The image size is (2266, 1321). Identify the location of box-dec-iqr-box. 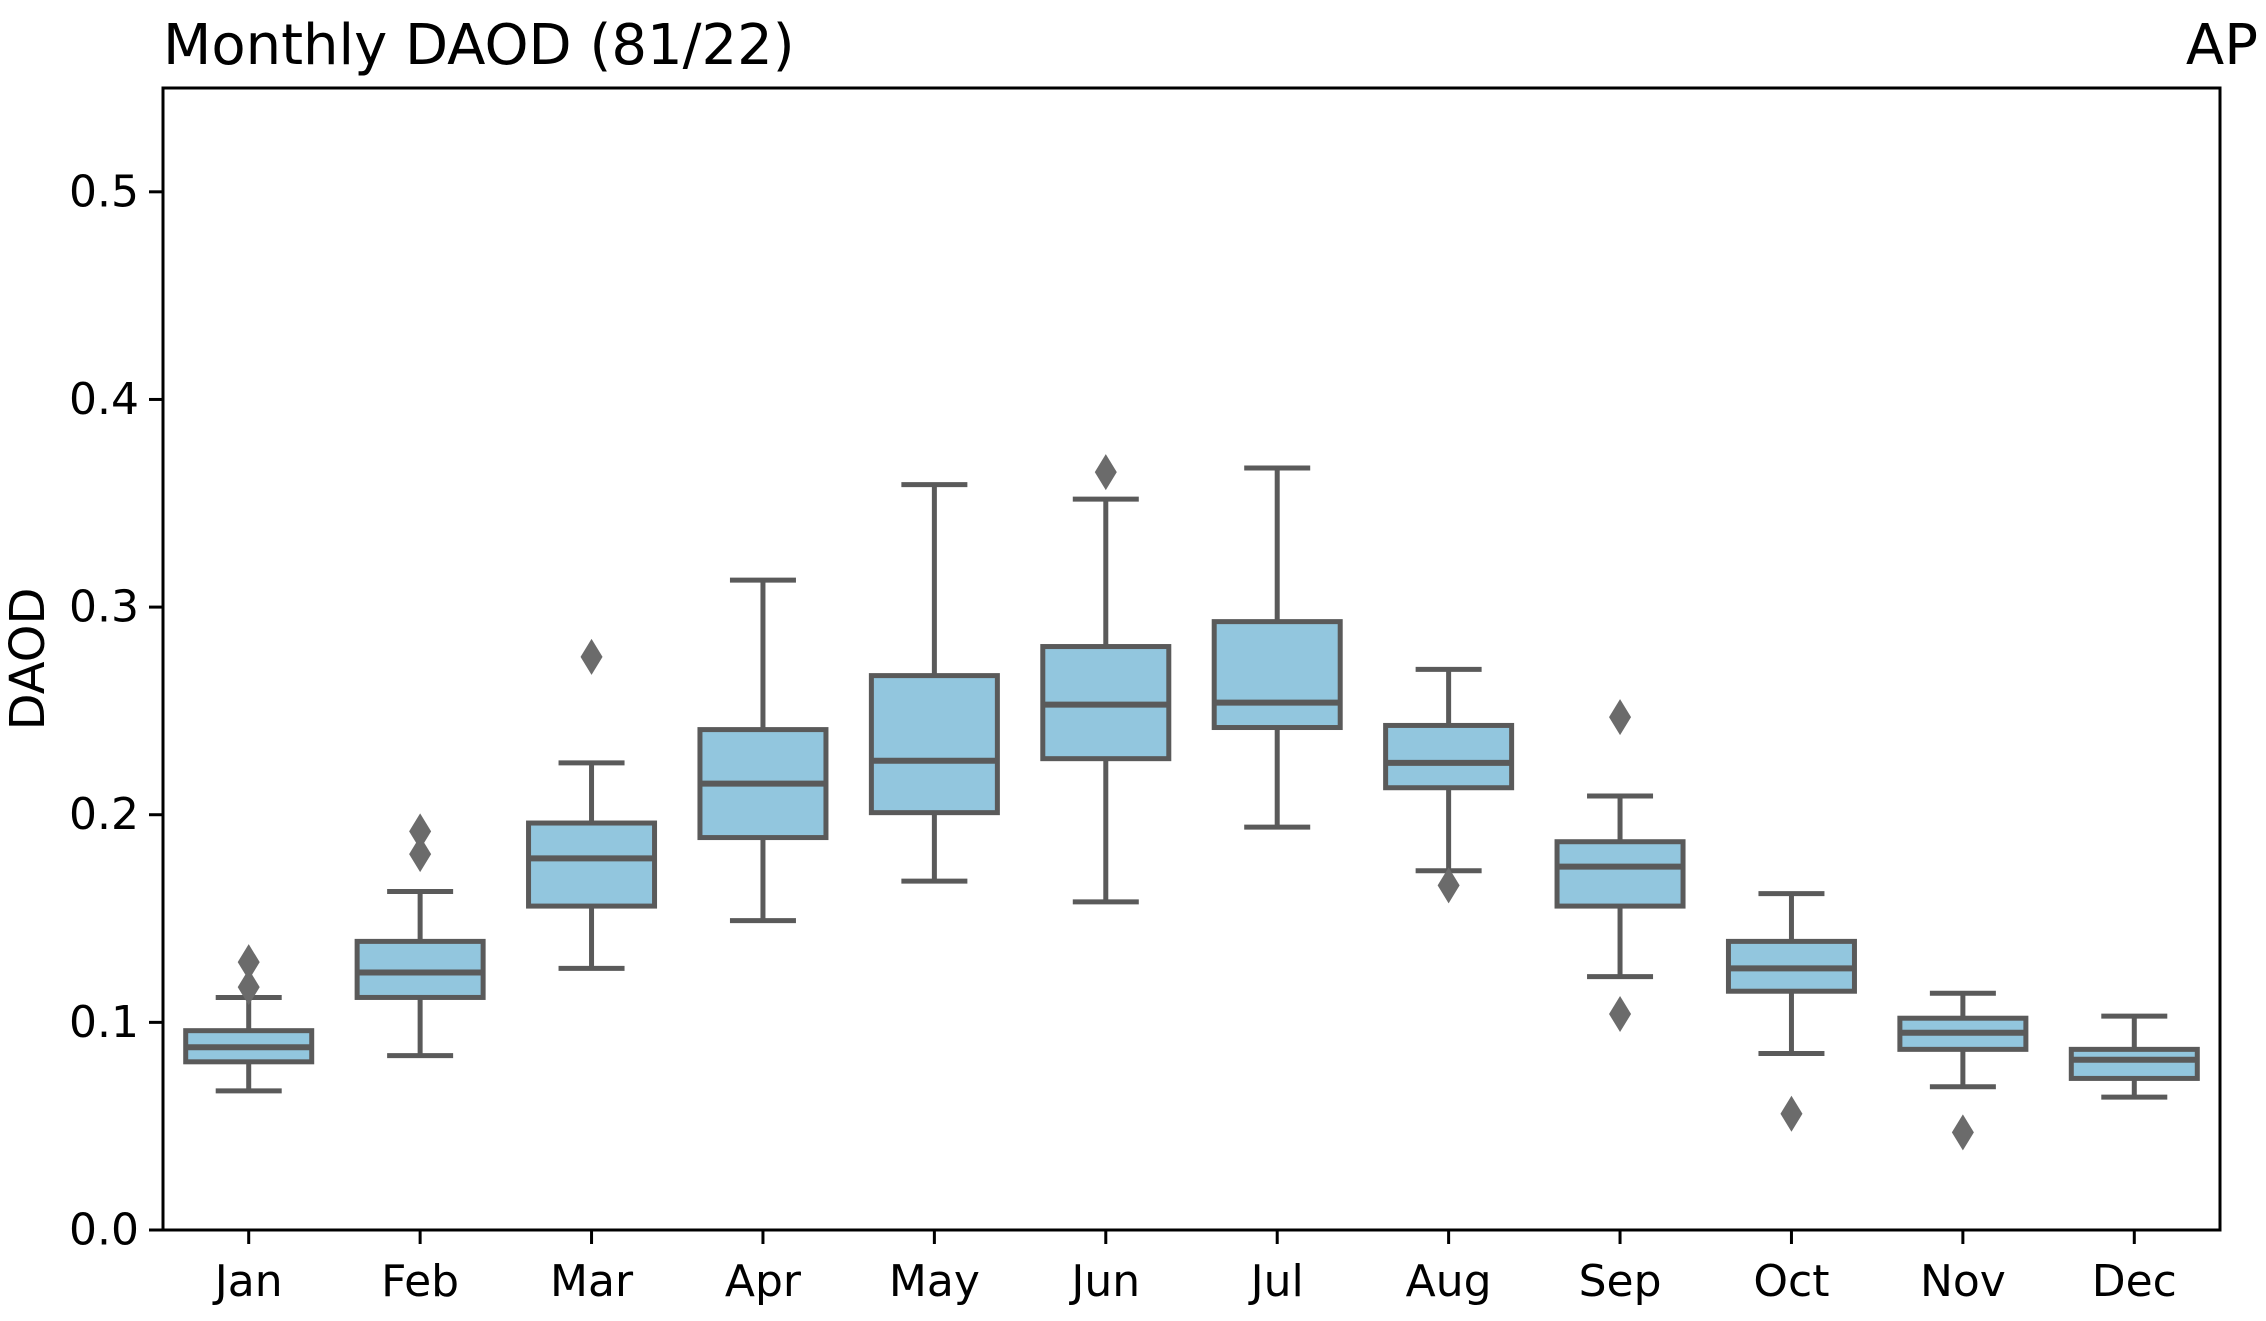
(2134, 1063).